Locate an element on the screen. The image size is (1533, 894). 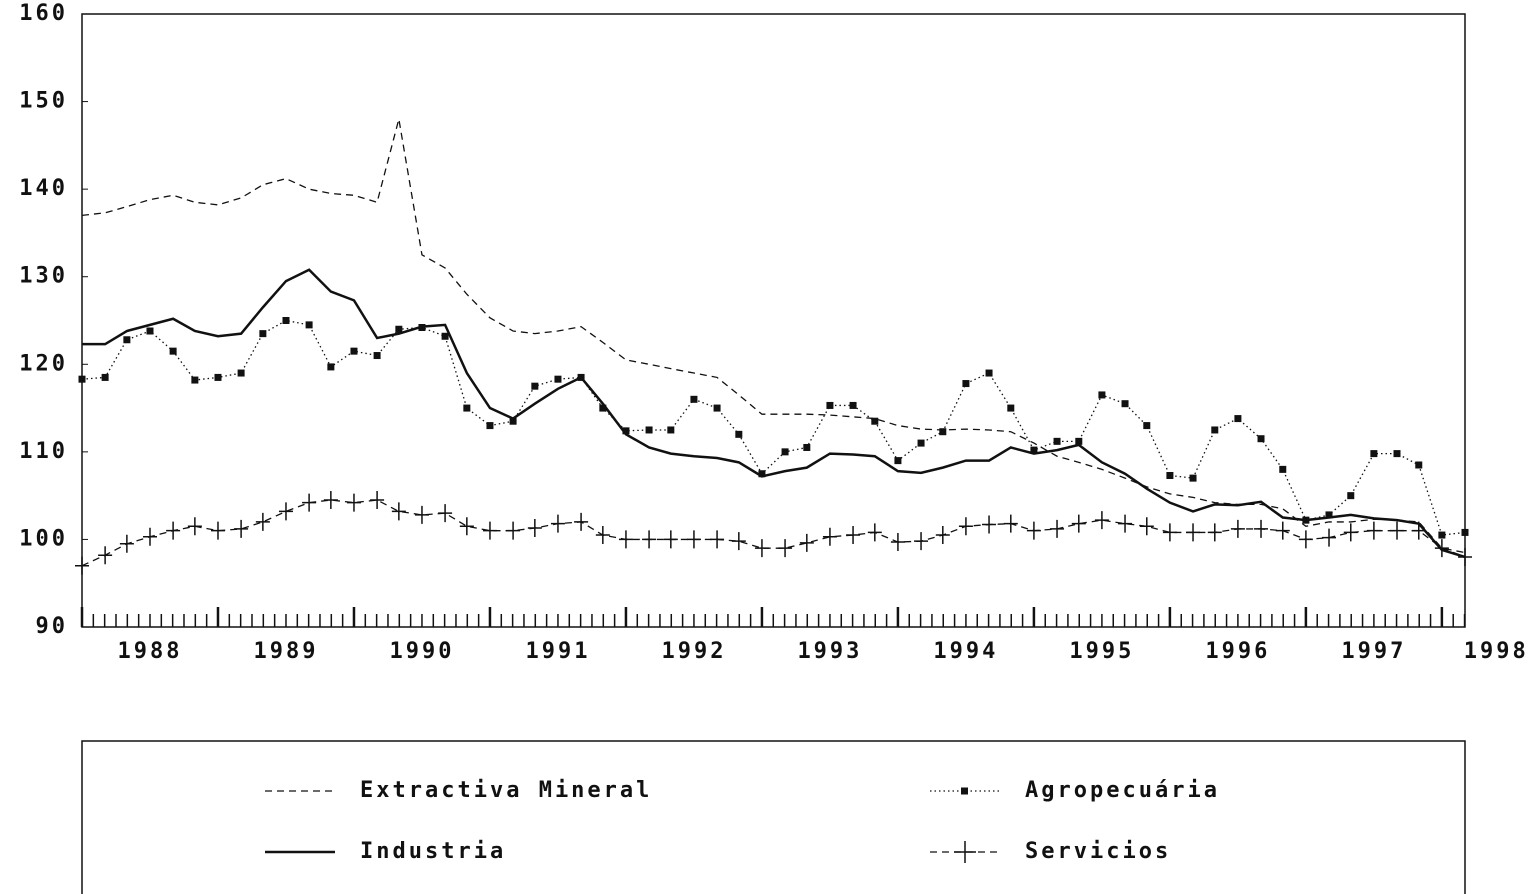
legend-marker is located at coordinates (965, 852).